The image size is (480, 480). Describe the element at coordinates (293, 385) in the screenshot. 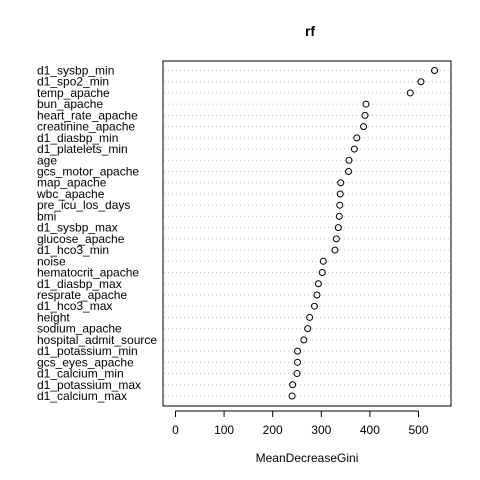

I see `point-d1_potassium_max` at that location.